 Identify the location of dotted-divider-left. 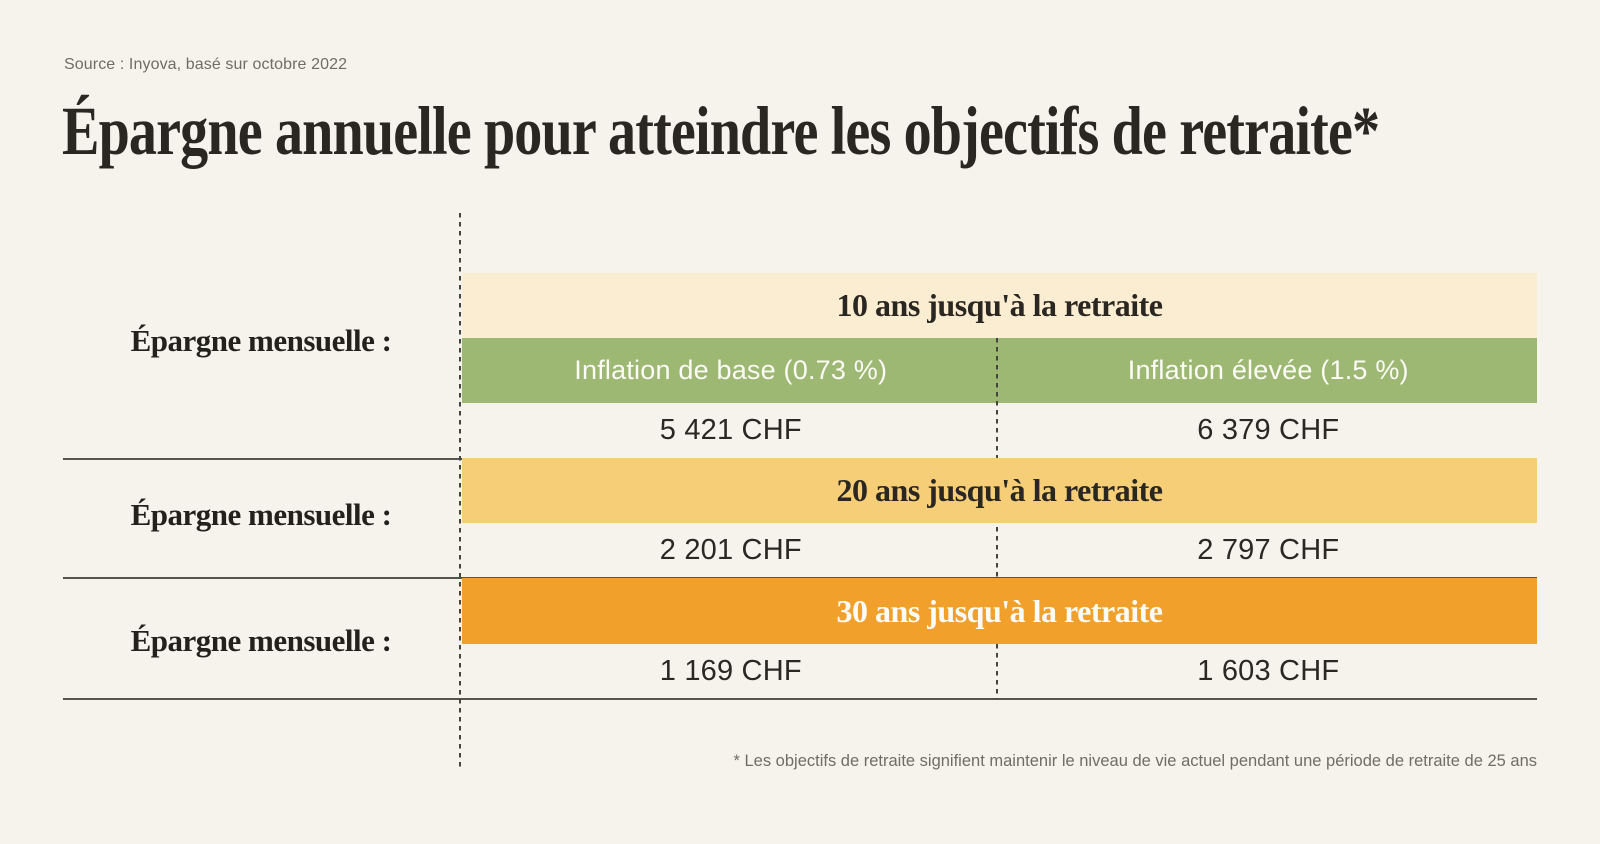
(460, 491).